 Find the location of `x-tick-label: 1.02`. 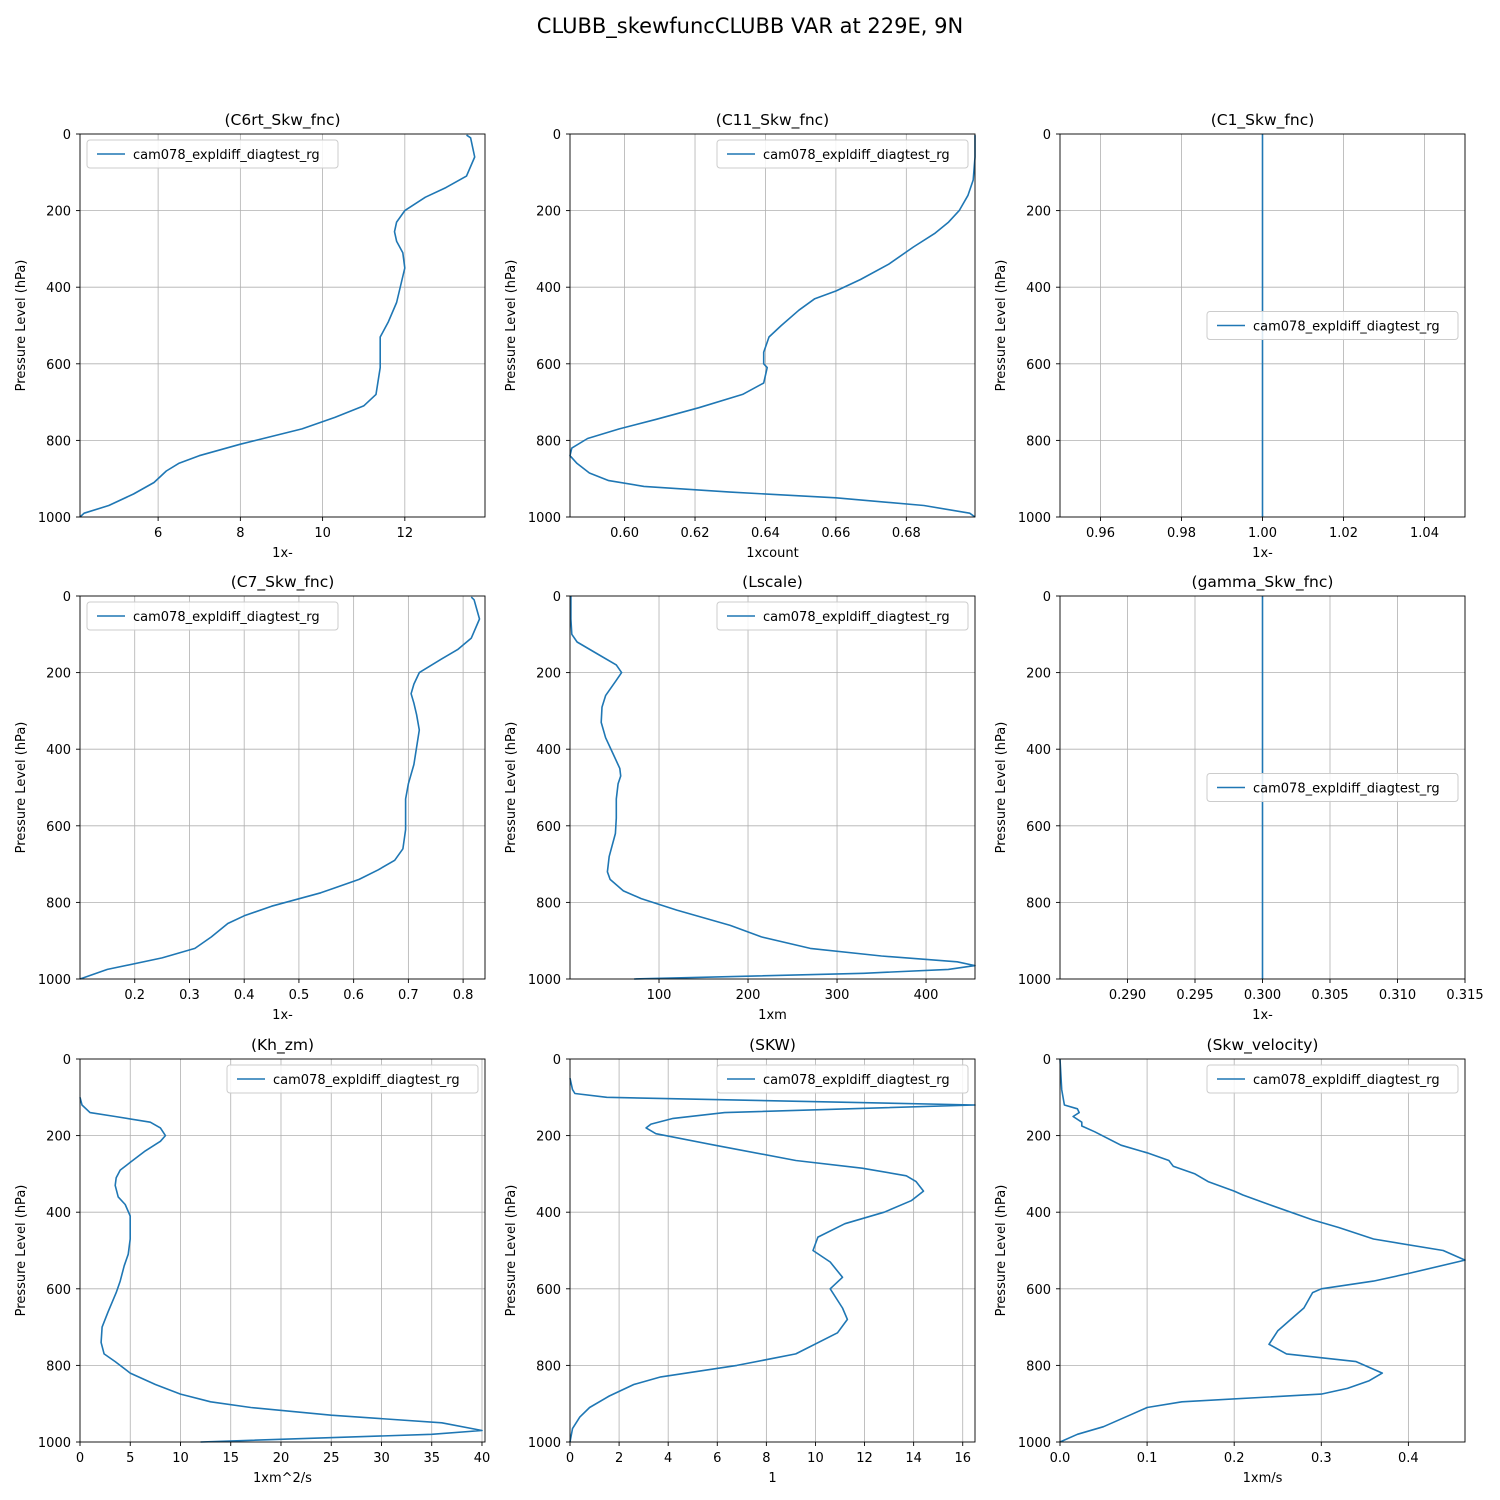

x-tick-label: 1.02 is located at coordinates (1343, 533).